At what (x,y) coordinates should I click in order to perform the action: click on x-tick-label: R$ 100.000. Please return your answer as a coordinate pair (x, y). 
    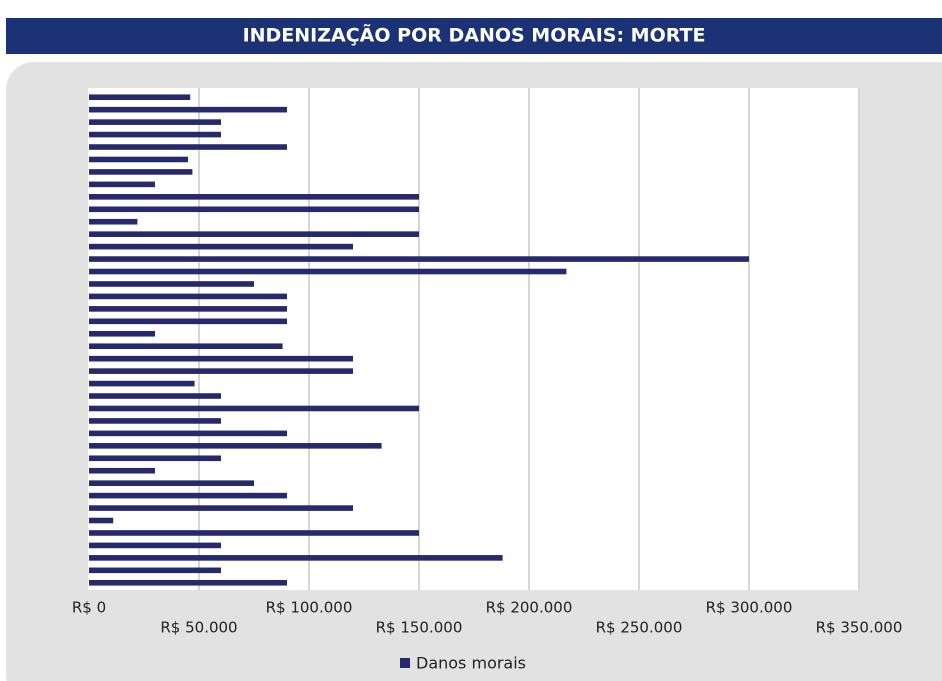
    Looking at the image, I should click on (309, 608).